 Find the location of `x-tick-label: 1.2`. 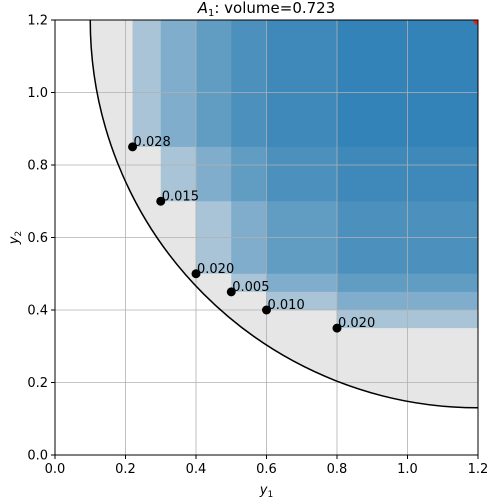

x-tick-label: 1.2 is located at coordinates (478, 469).